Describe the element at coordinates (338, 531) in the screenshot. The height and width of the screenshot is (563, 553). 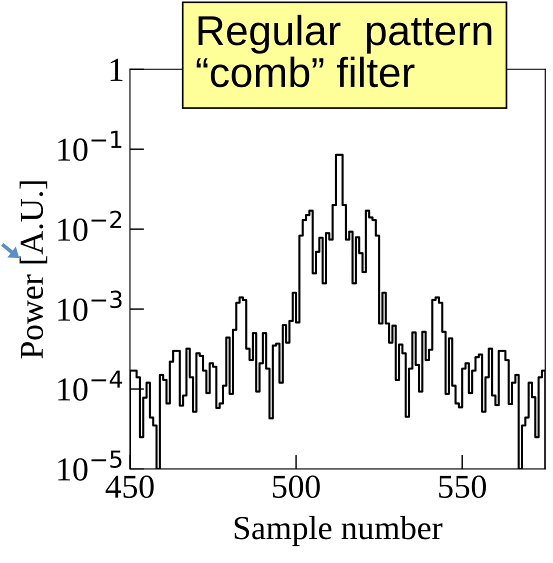
I see `x-axis-title: Sample number` at that location.